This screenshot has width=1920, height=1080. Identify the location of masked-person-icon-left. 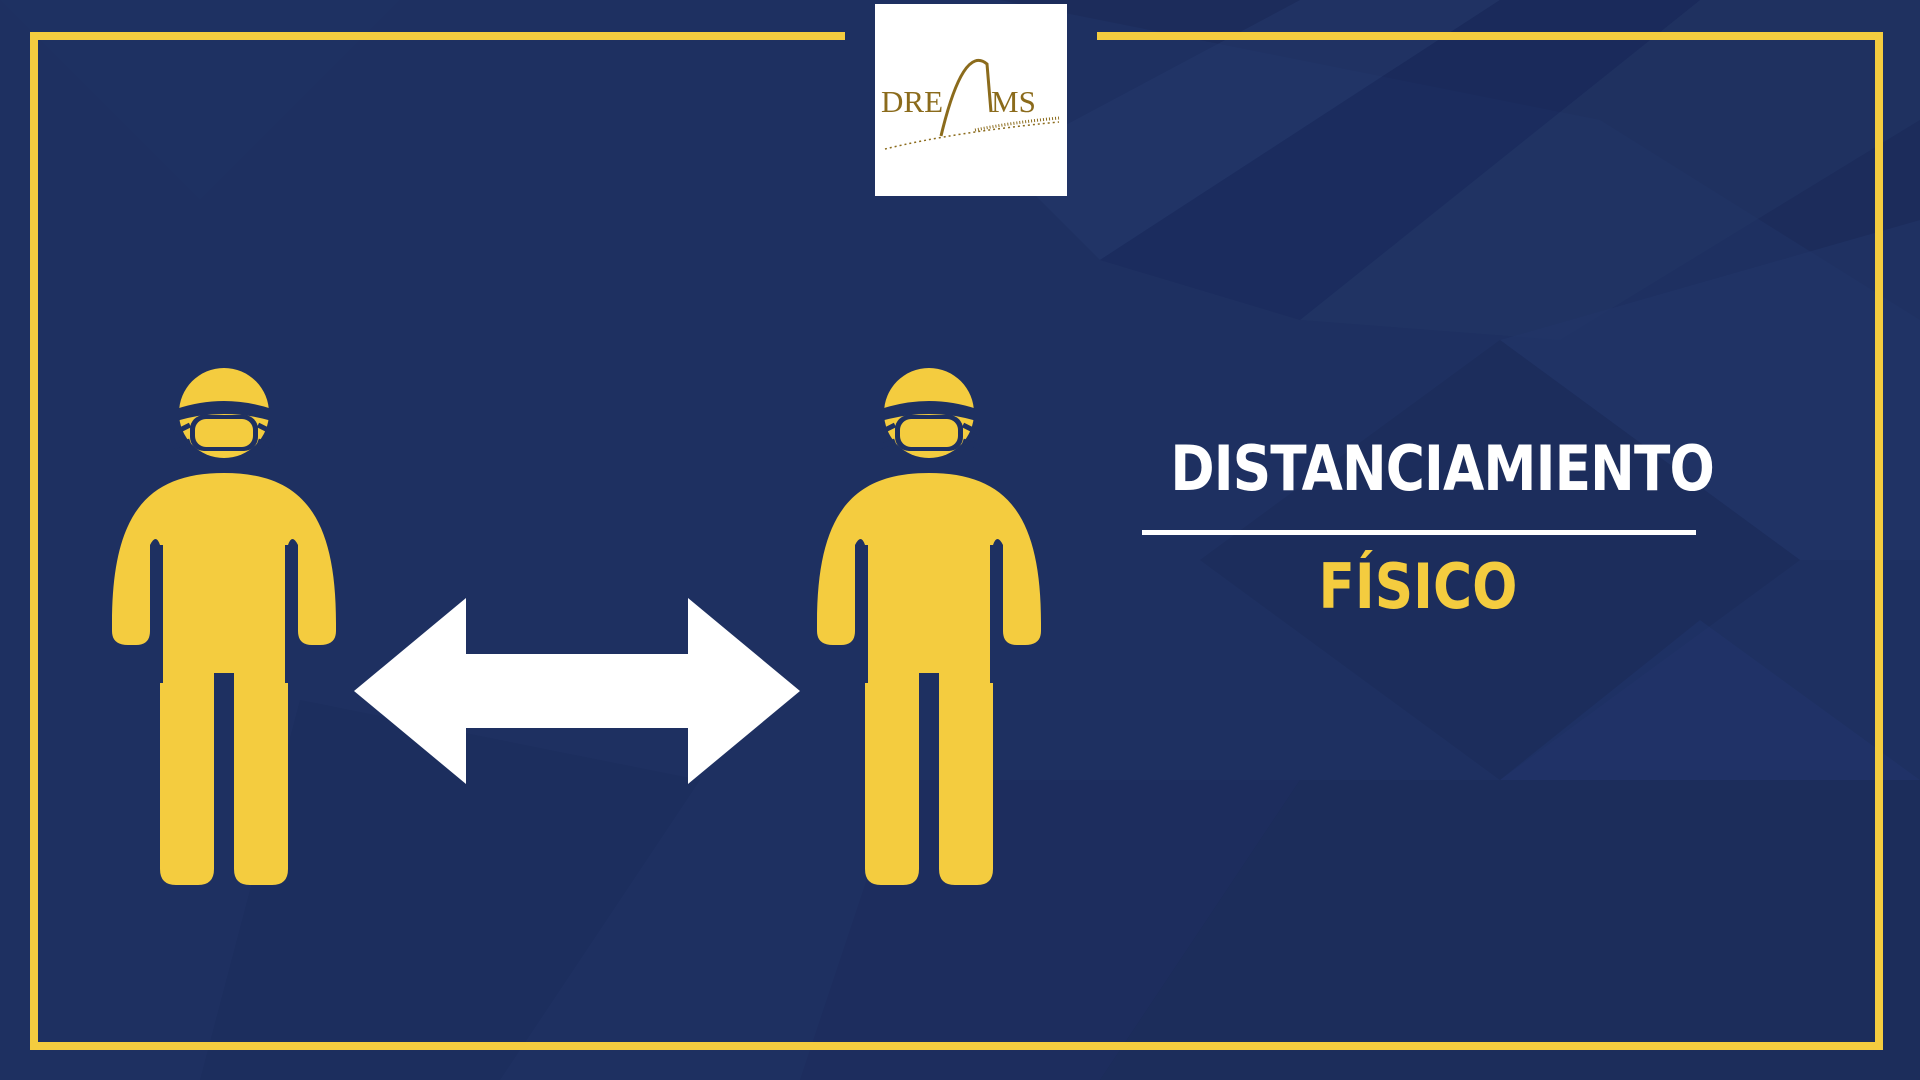
(224, 626).